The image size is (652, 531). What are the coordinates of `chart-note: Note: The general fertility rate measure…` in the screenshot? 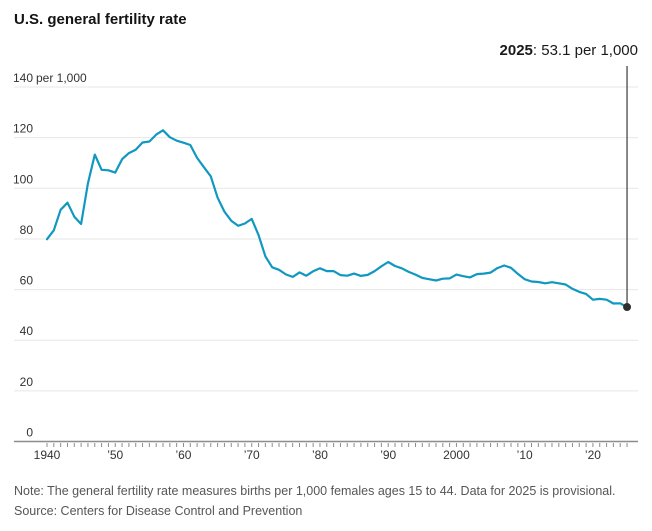 It's located at (315, 491).